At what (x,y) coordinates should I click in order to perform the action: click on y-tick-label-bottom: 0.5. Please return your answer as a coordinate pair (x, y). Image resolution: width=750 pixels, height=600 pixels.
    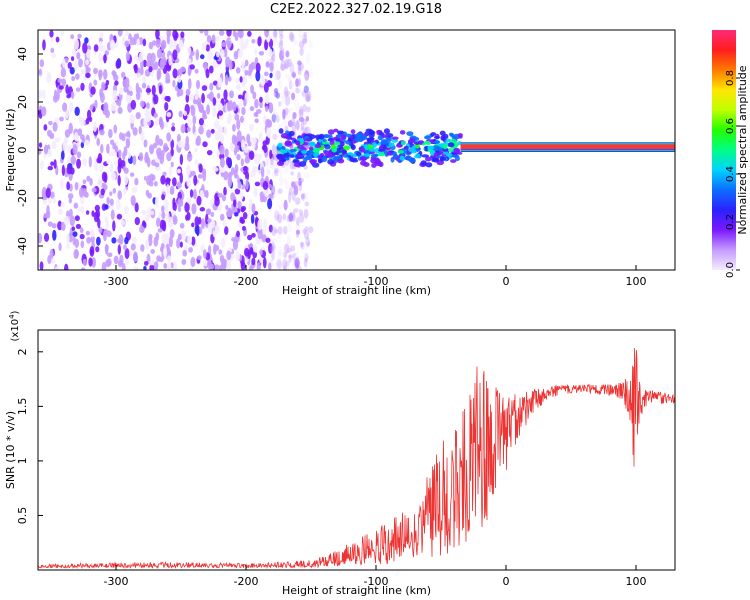
    Looking at the image, I should click on (22, 516).